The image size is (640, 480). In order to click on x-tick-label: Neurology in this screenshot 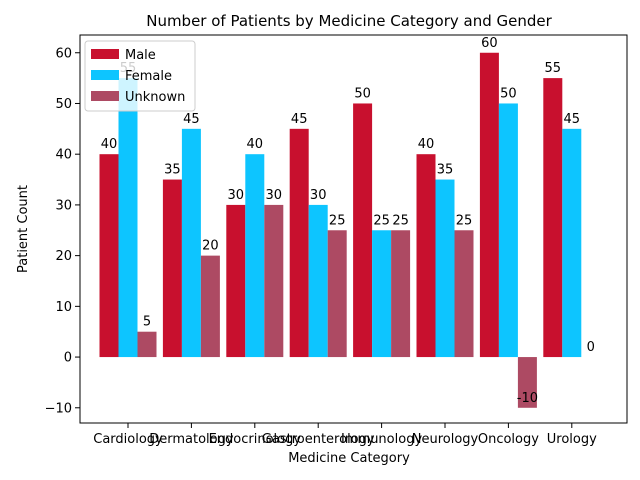, I will do `click(445, 439)`.